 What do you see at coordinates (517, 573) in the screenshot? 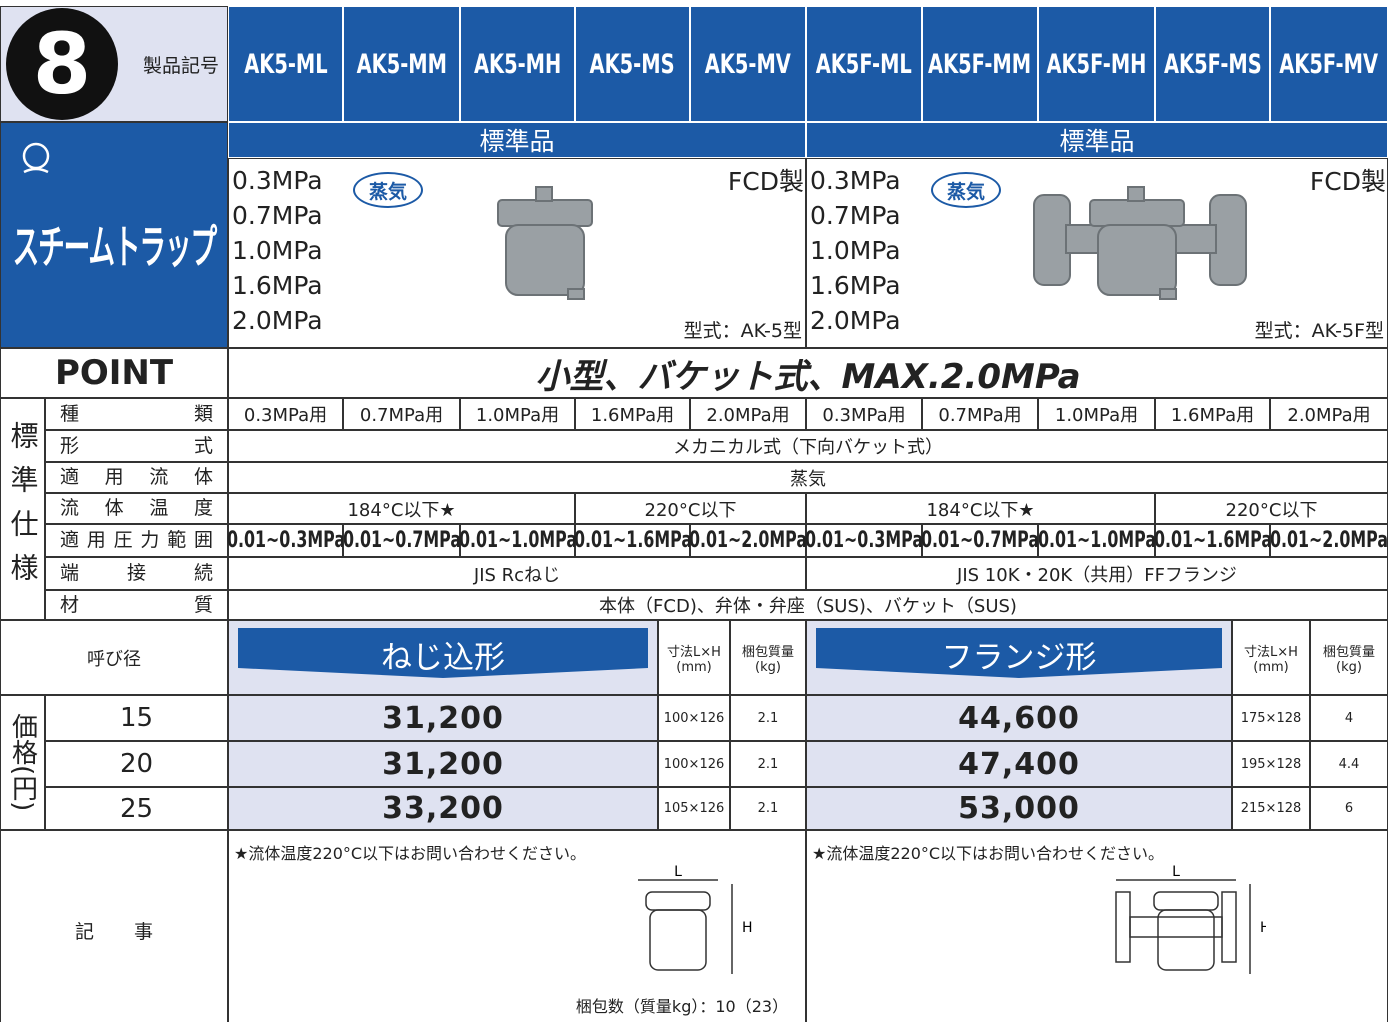
I see `spec-value: JIS Rcねじ` at bounding box center [517, 573].